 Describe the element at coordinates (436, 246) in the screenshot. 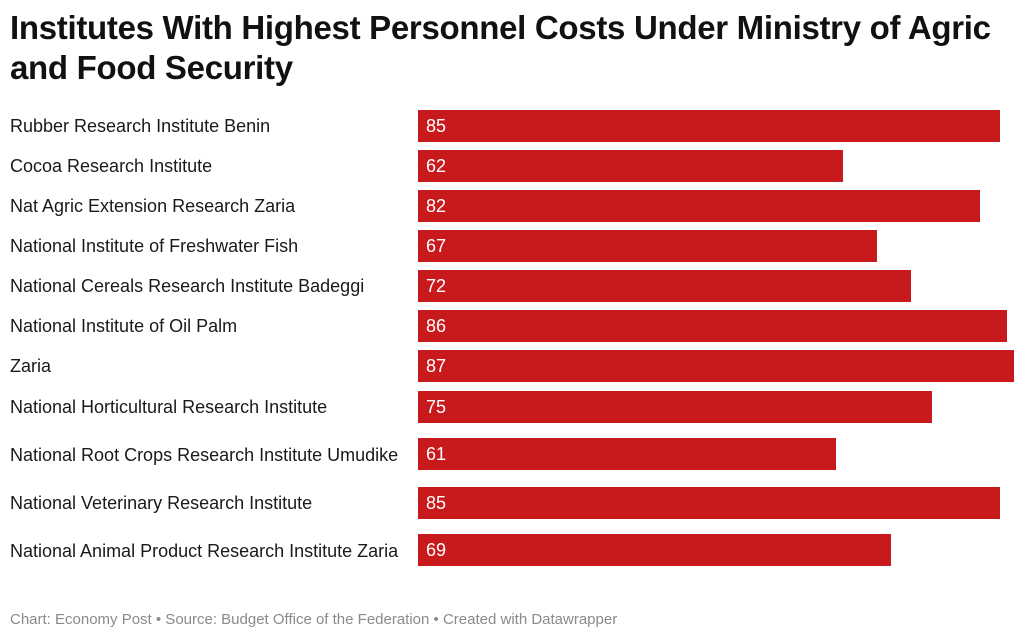

I see `bar-value-label: 67` at that location.